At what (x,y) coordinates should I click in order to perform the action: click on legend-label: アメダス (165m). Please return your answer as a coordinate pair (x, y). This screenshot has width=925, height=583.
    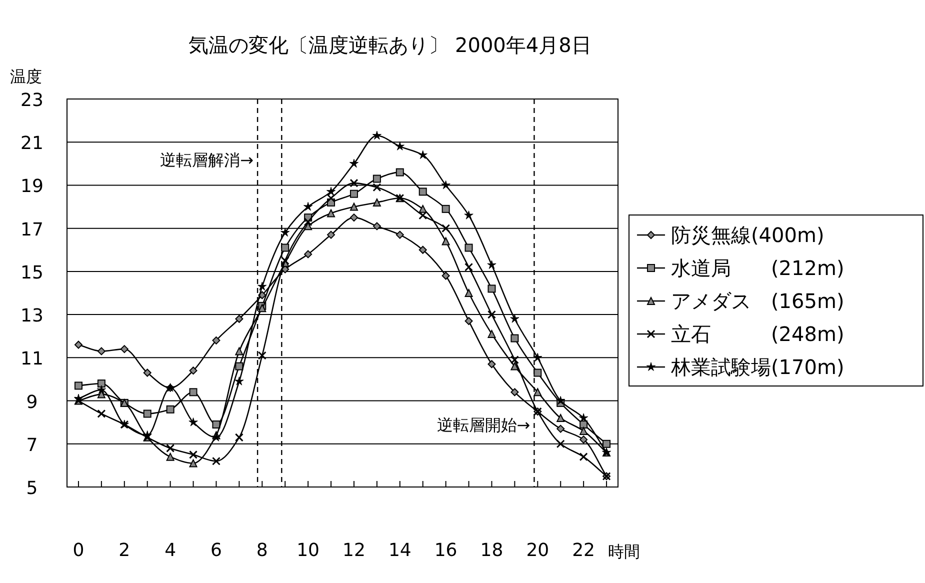
    Looking at the image, I should click on (757, 301).